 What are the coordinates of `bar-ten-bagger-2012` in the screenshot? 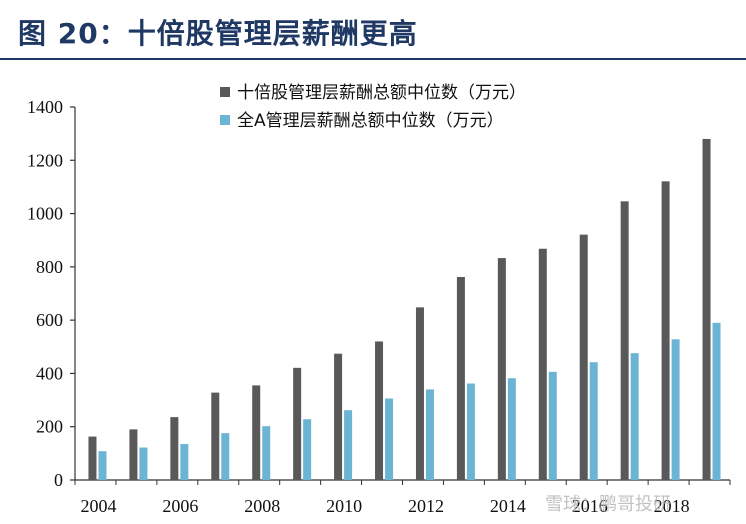 It's located at (419, 393).